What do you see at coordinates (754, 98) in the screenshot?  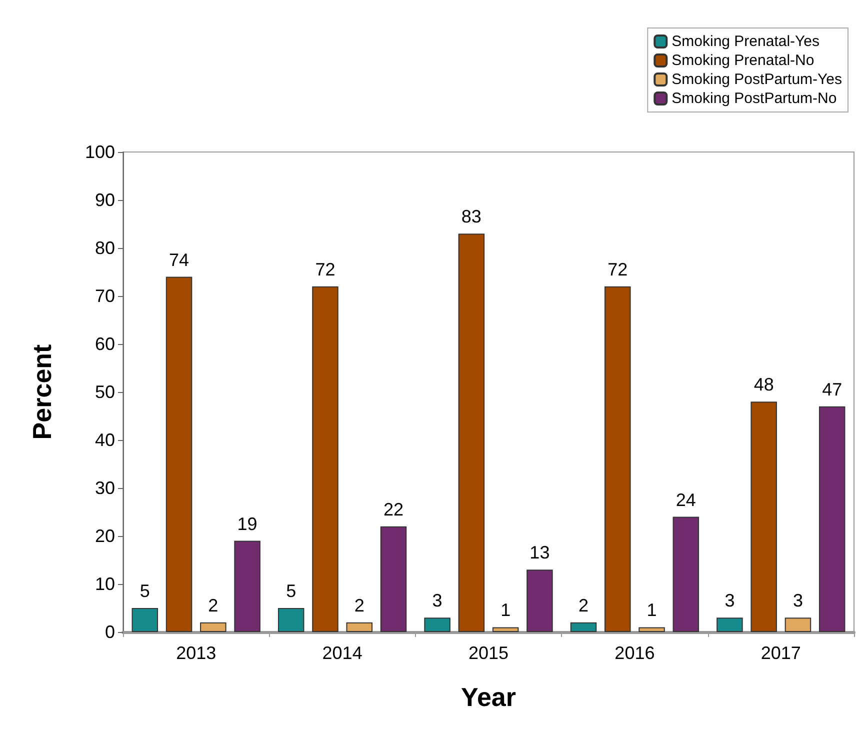 I see `legend-label: Smoking PostPartum-No` at bounding box center [754, 98].